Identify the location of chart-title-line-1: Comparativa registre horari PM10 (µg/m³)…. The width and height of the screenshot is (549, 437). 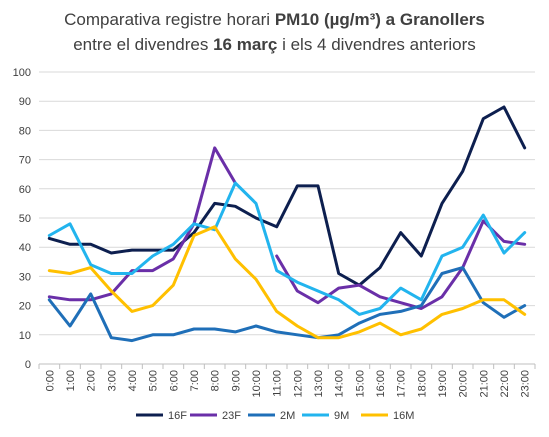
(274, 19).